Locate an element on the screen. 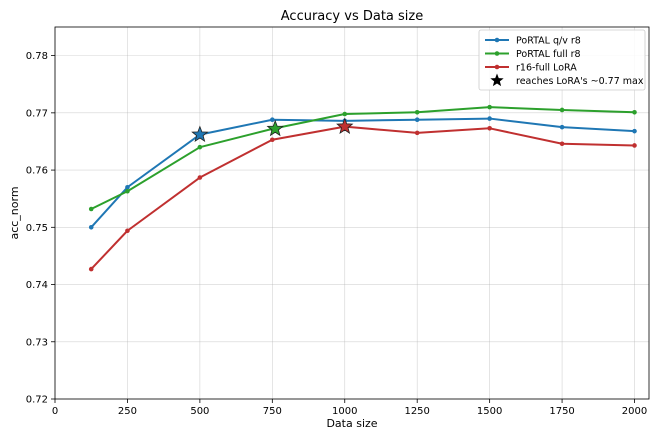  legend-label: PoRTAL full r8 is located at coordinates (548, 54).